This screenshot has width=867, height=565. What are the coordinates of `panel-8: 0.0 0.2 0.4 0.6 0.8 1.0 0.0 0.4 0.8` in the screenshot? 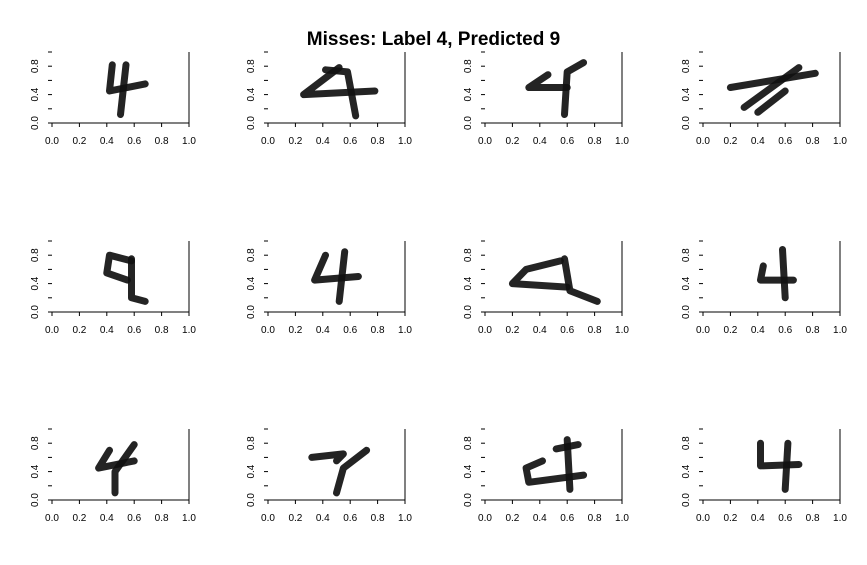 It's located at (764, 288).